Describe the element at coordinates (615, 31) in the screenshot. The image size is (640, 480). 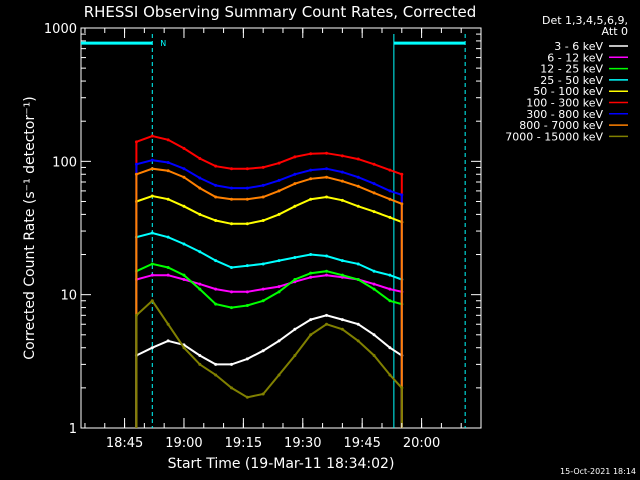
I see `legend-header-1: Att 0` at that location.